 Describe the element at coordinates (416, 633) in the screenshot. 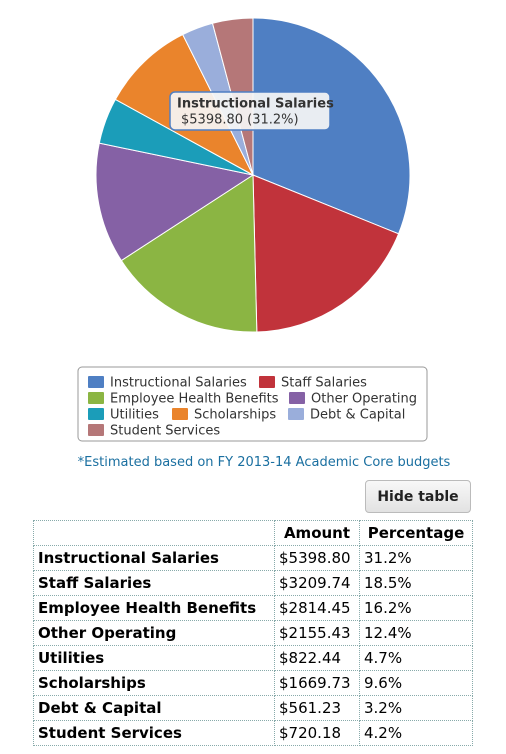

I see `table-cell: 12.4%` at that location.